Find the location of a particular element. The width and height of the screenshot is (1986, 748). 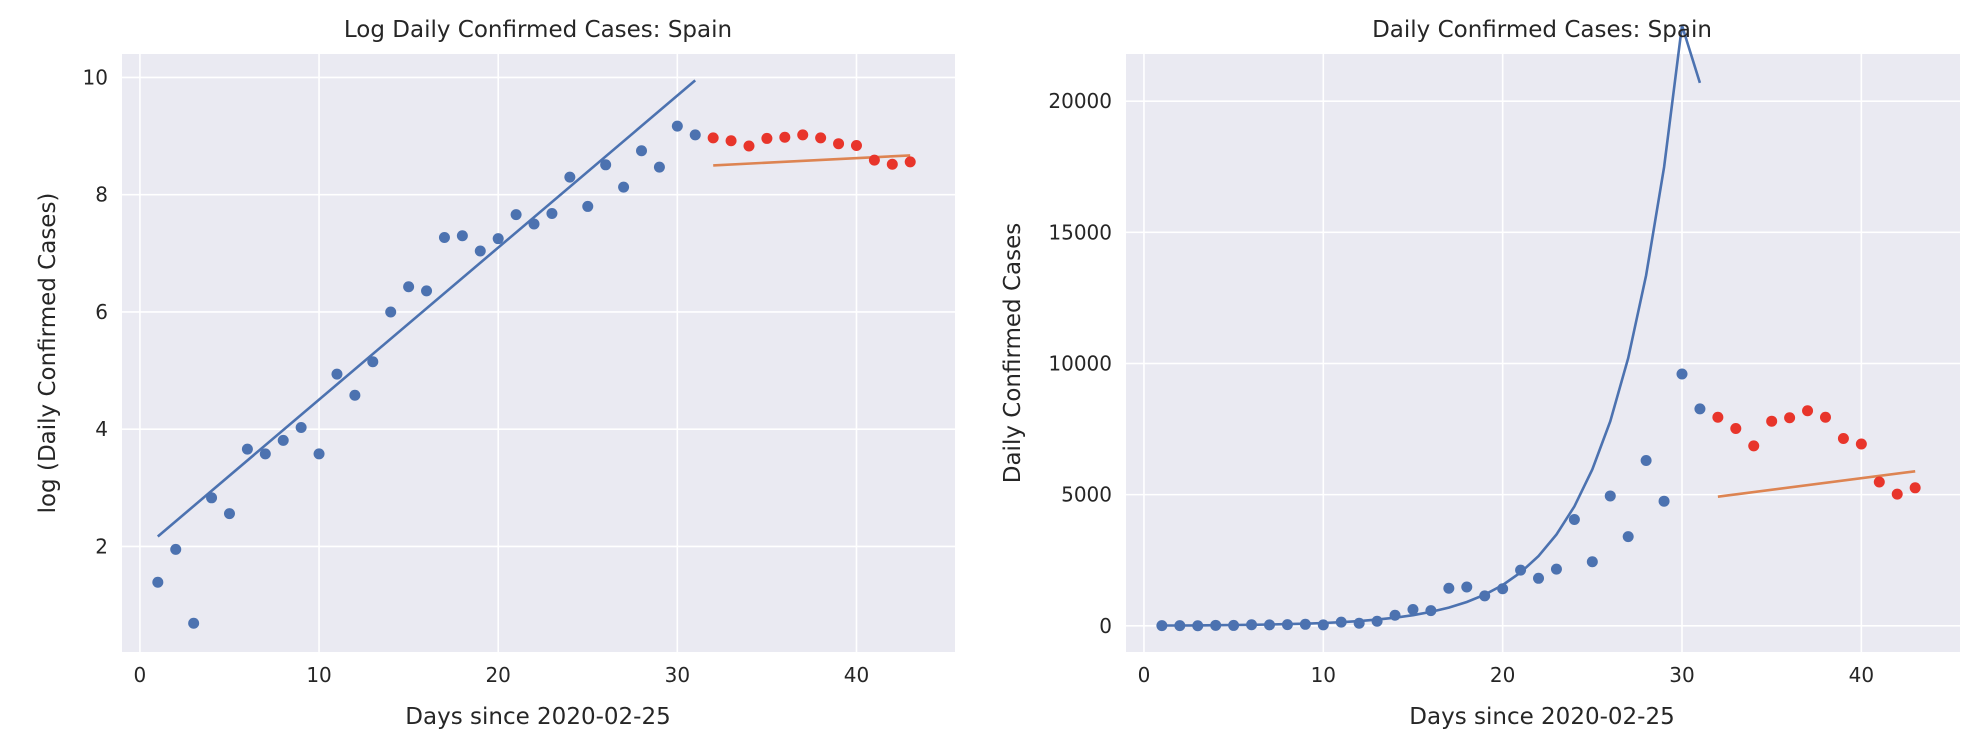

y-tick-label: 8 is located at coordinates (101, 195).